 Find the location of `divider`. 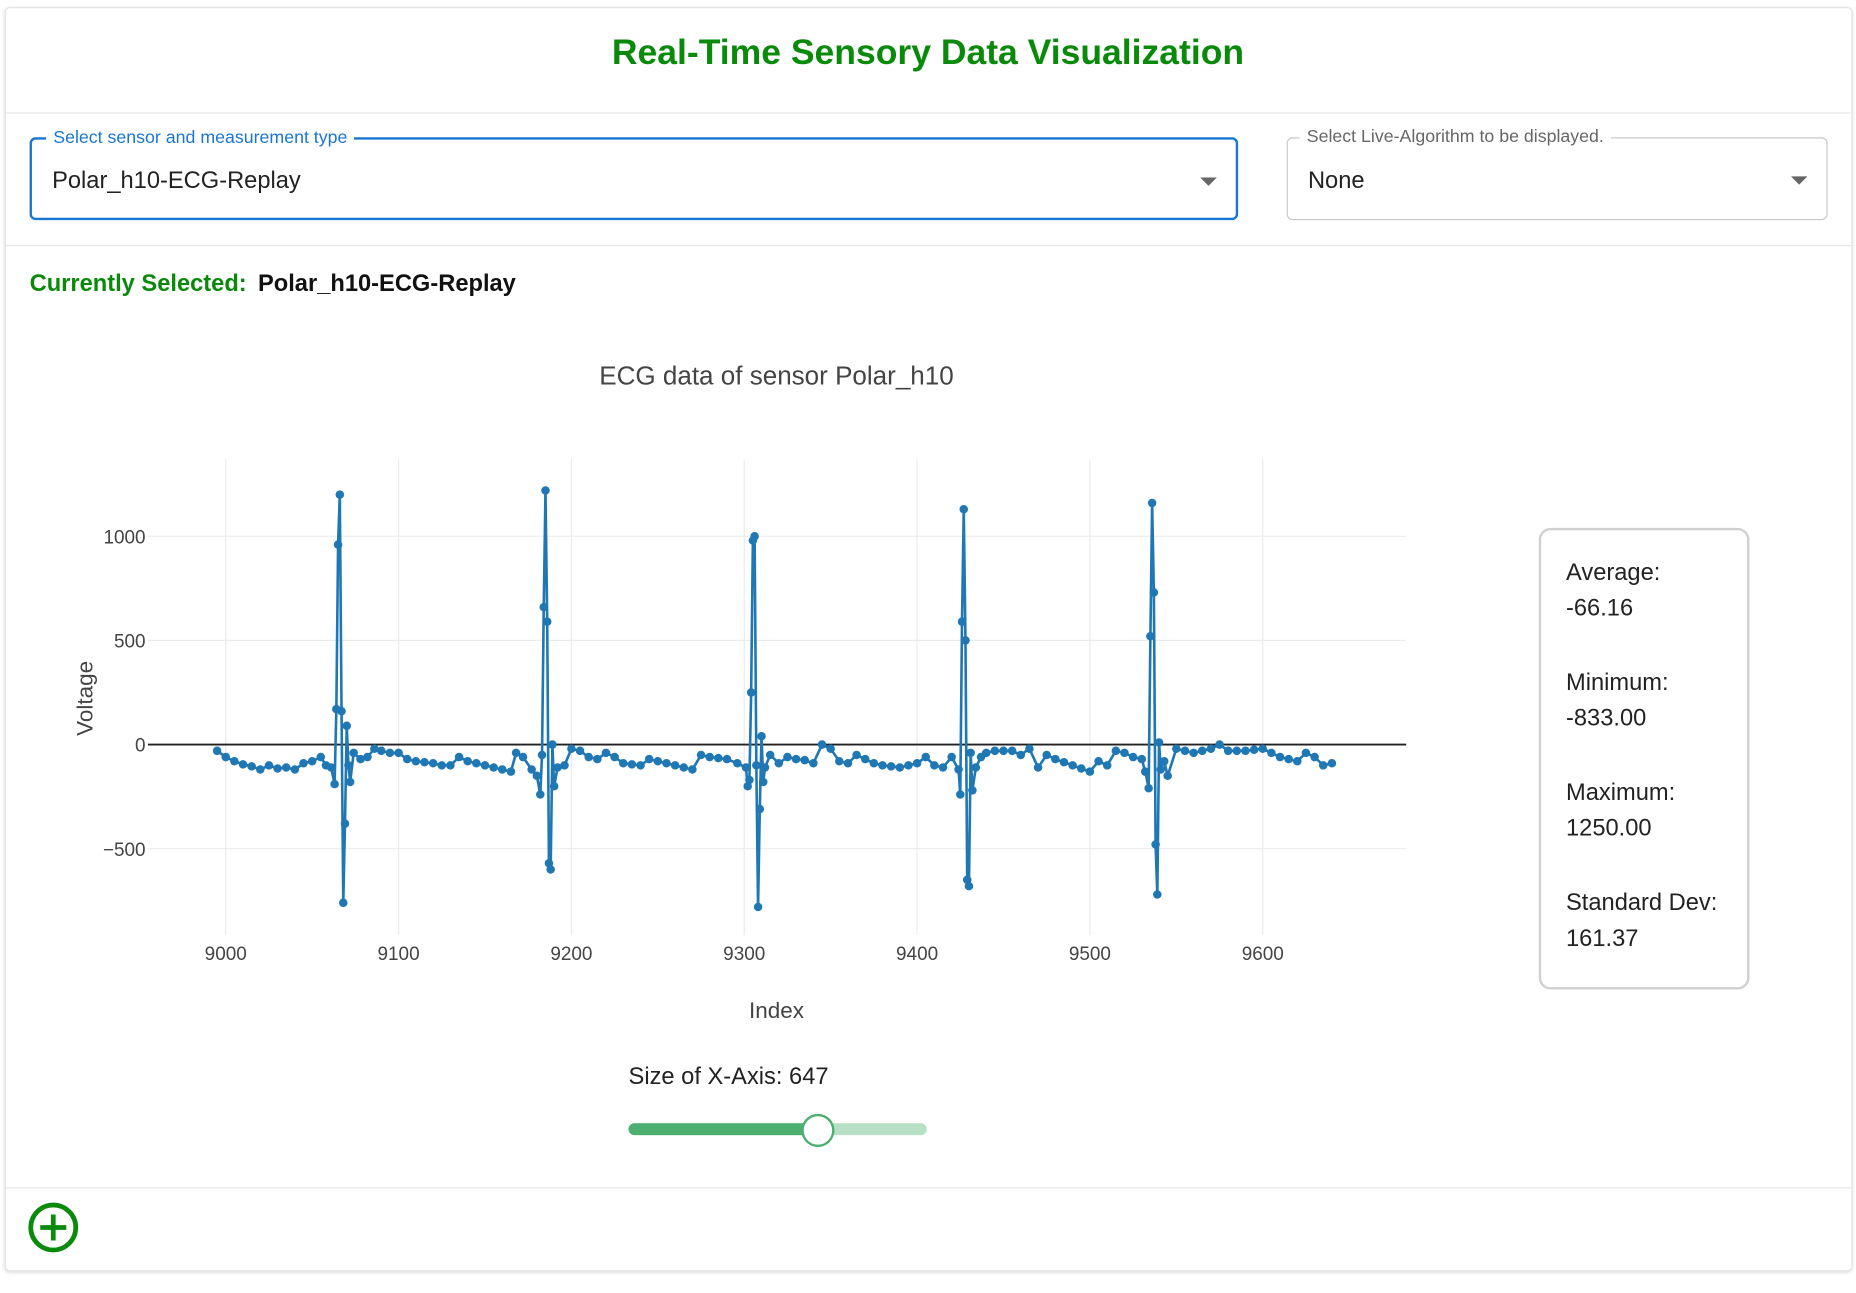

divider is located at coordinates (928, 1188).